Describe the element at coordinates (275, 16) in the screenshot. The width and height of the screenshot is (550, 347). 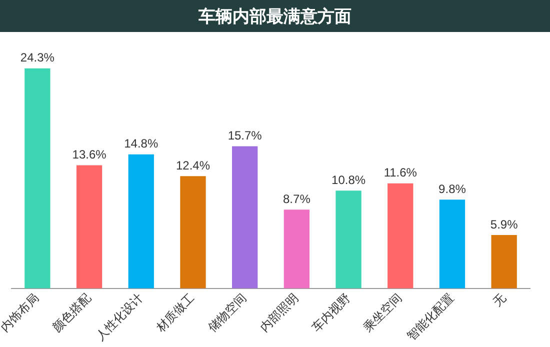
I see `chart-title: 车辆内部最满意方面` at that location.